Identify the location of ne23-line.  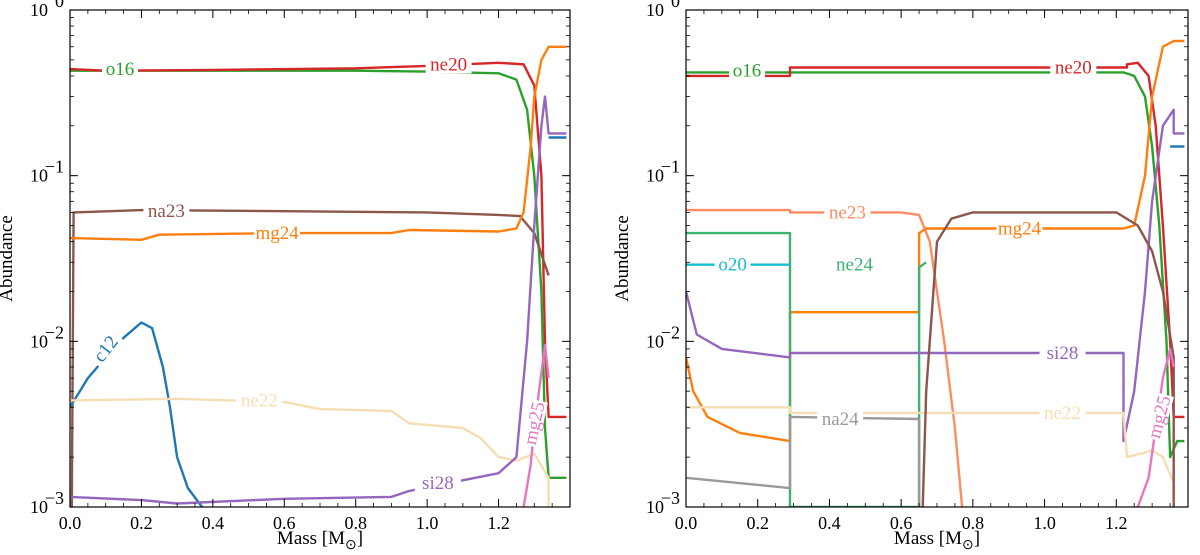
(825, 357).